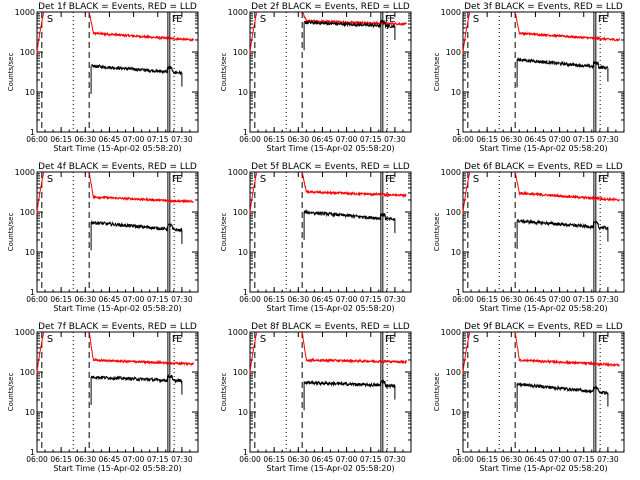 The height and width of the screenshot is (480, 640). Describe the element at coordinates (330, 7) in the screenshot. I see `chart-title: Det 2f BLACK = Events, RED = LLD` at that location.